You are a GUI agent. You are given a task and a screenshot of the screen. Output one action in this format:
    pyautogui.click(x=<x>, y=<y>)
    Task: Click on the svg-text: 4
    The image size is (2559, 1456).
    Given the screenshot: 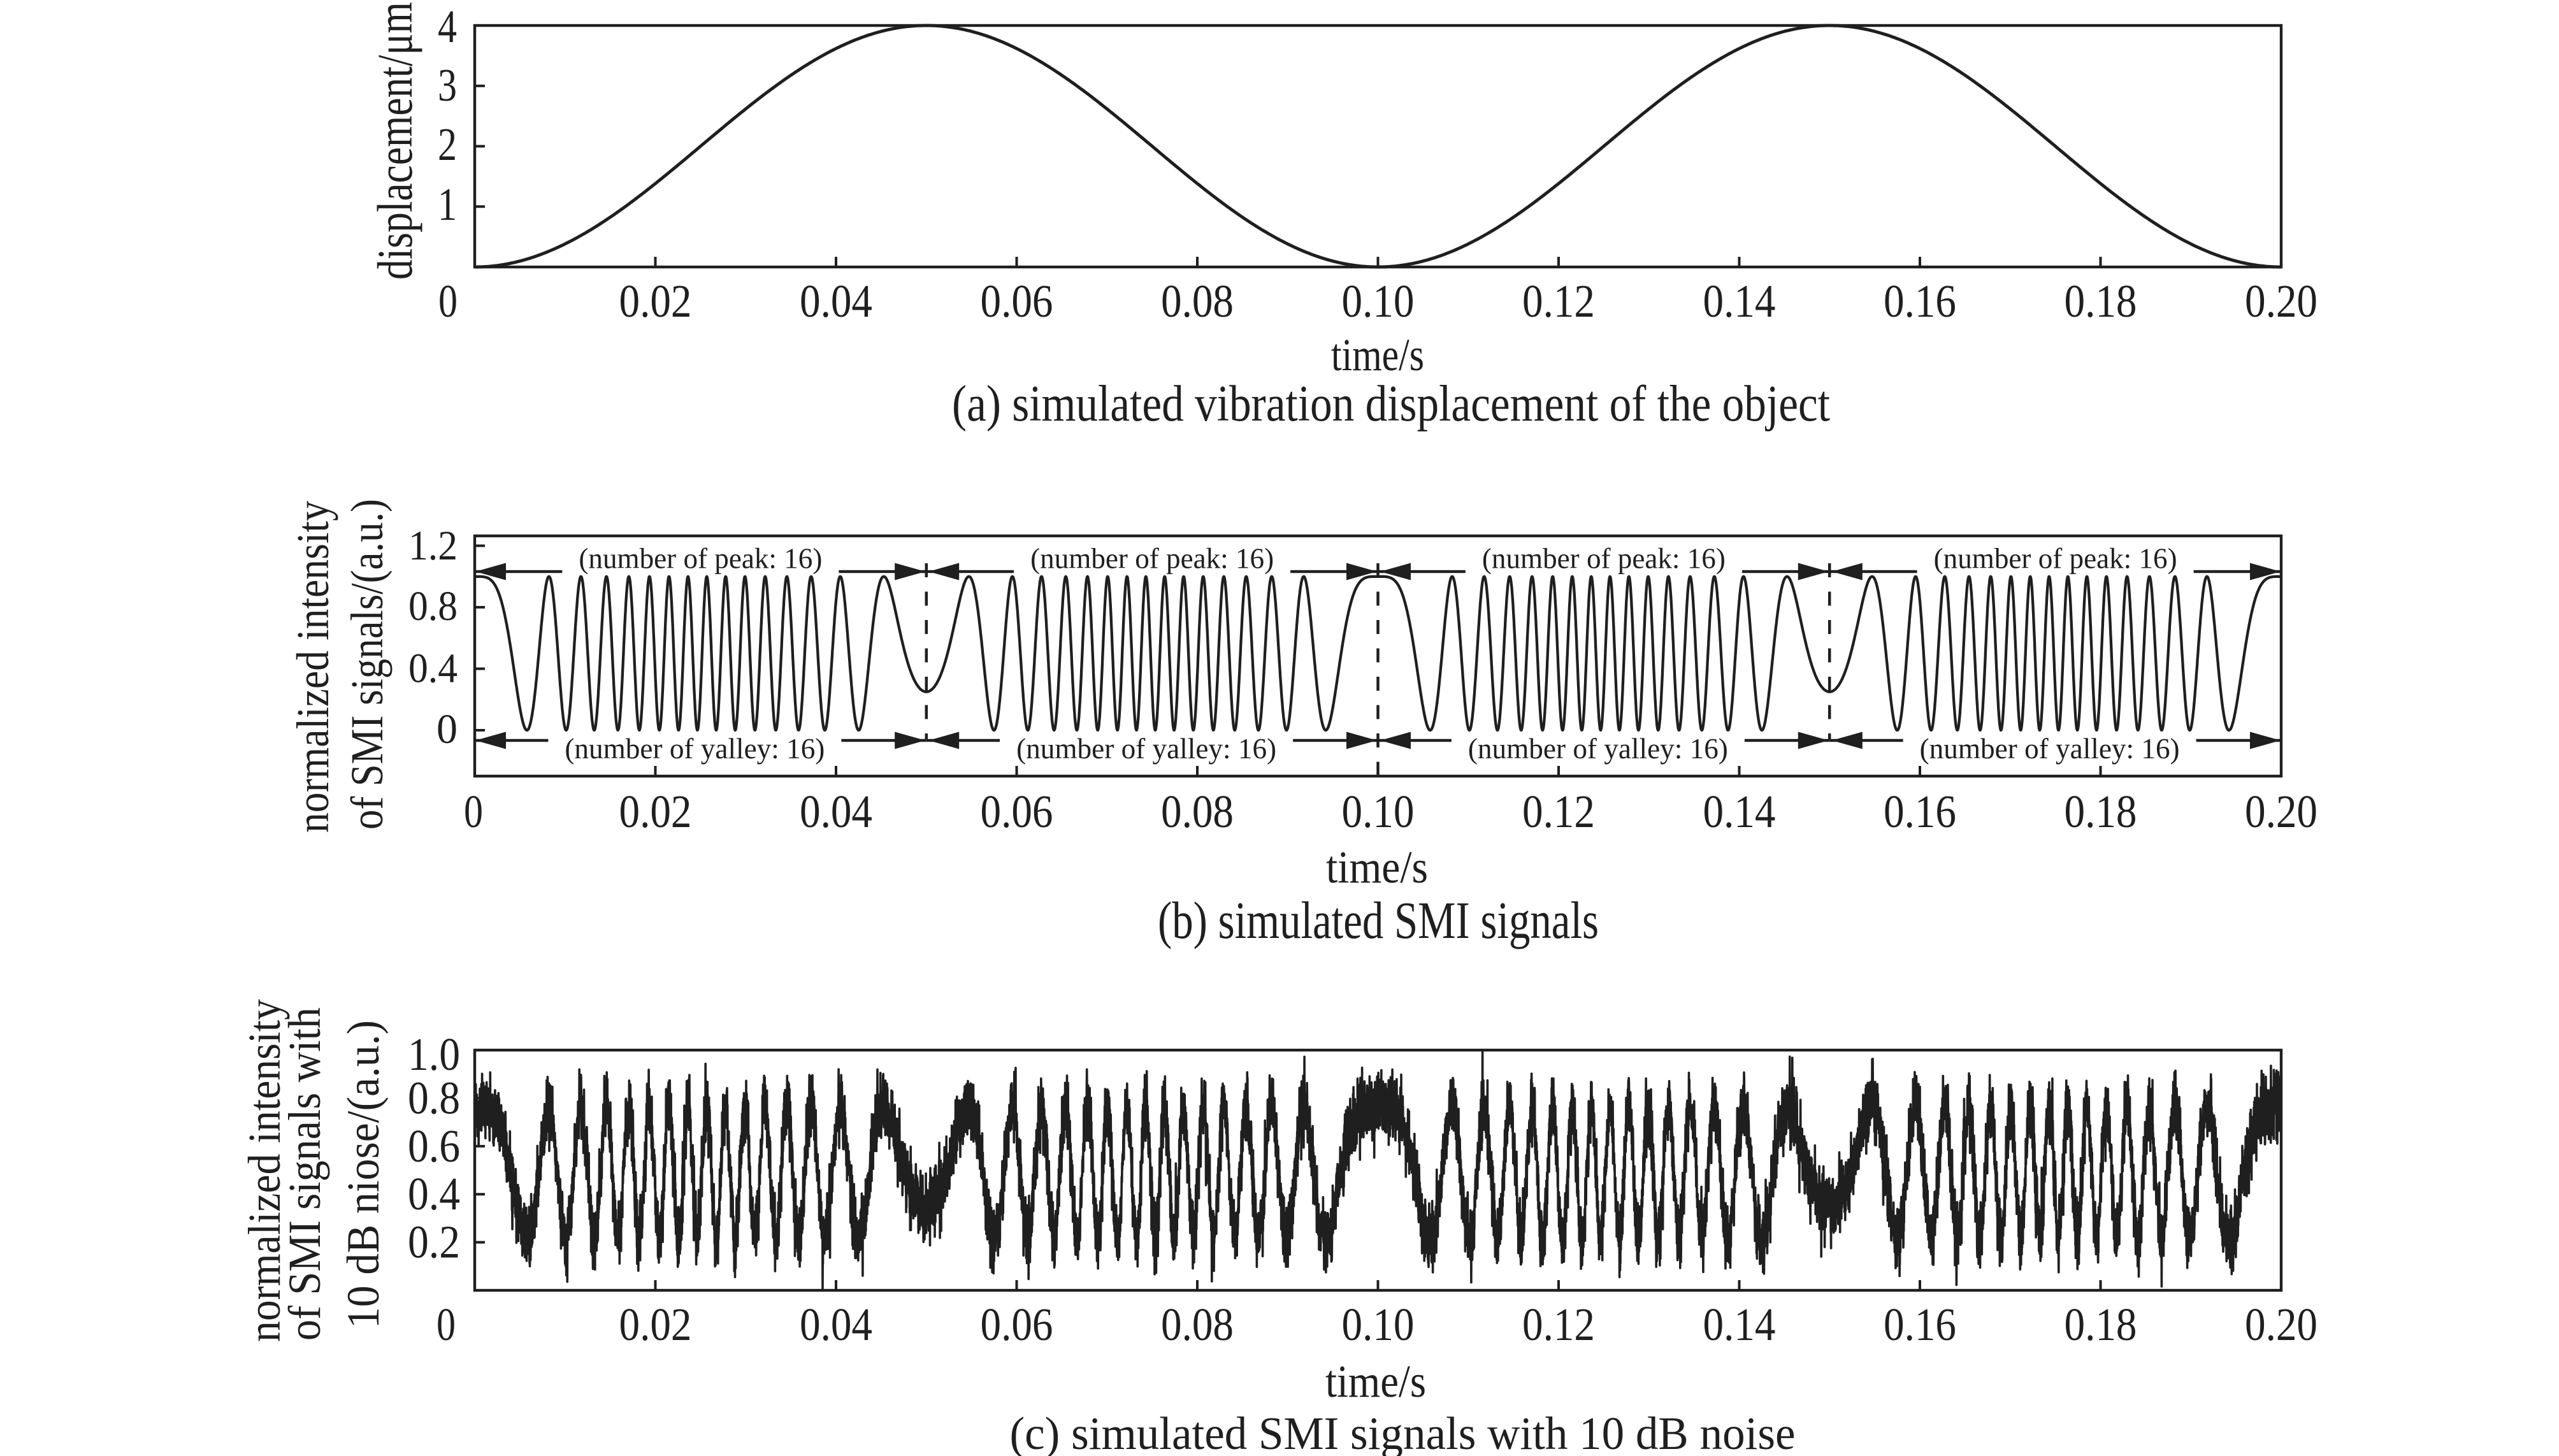 What is the action you would take?
    pyautogui.click(x=447, y=26)
    